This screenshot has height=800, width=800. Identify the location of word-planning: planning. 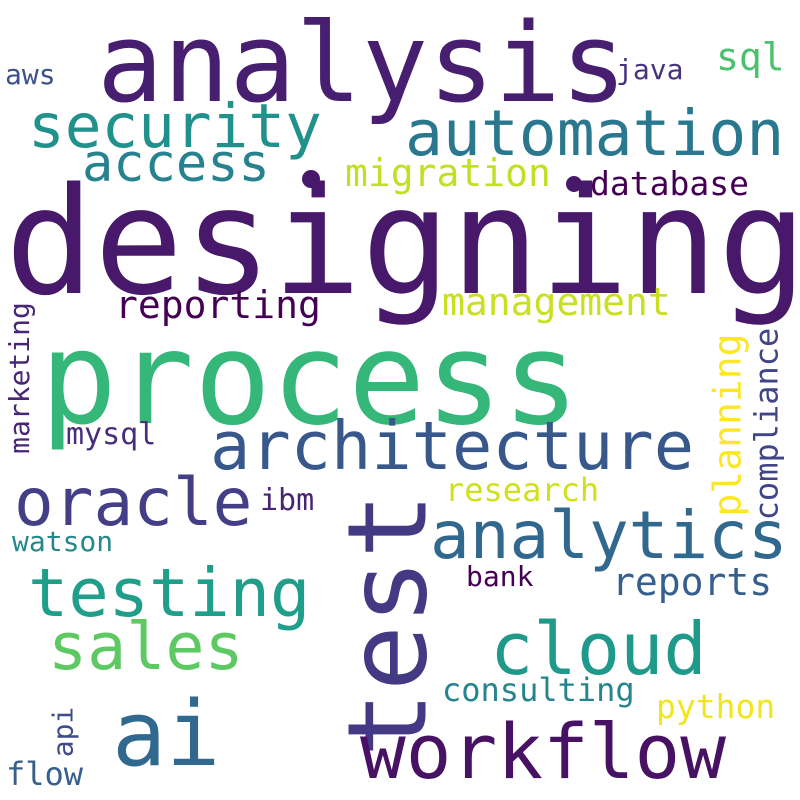
(727, 425).